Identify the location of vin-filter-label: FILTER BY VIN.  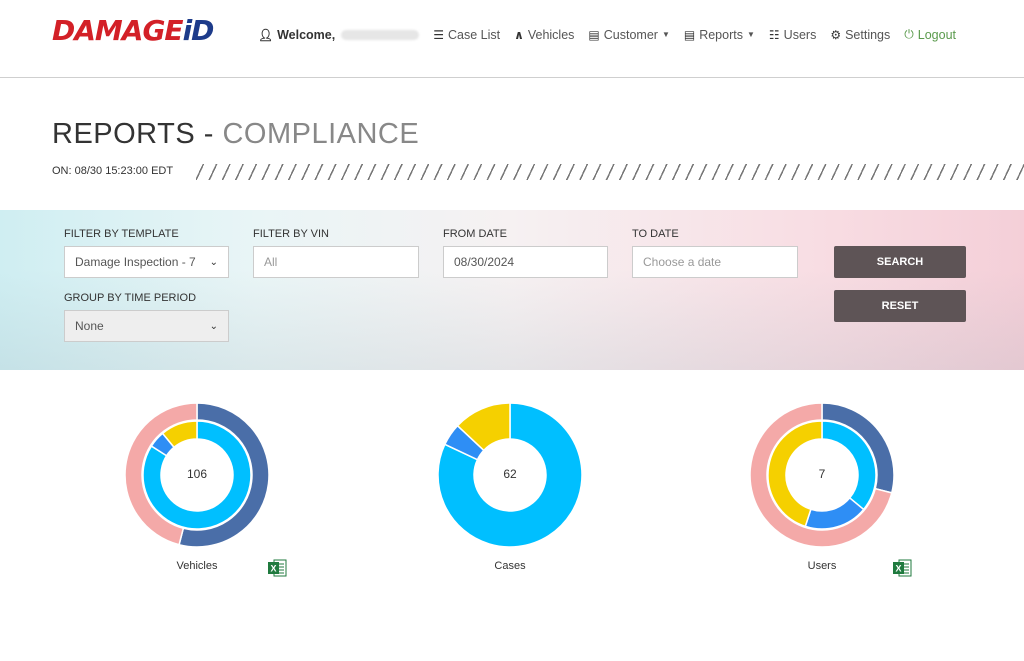
(291, 234).